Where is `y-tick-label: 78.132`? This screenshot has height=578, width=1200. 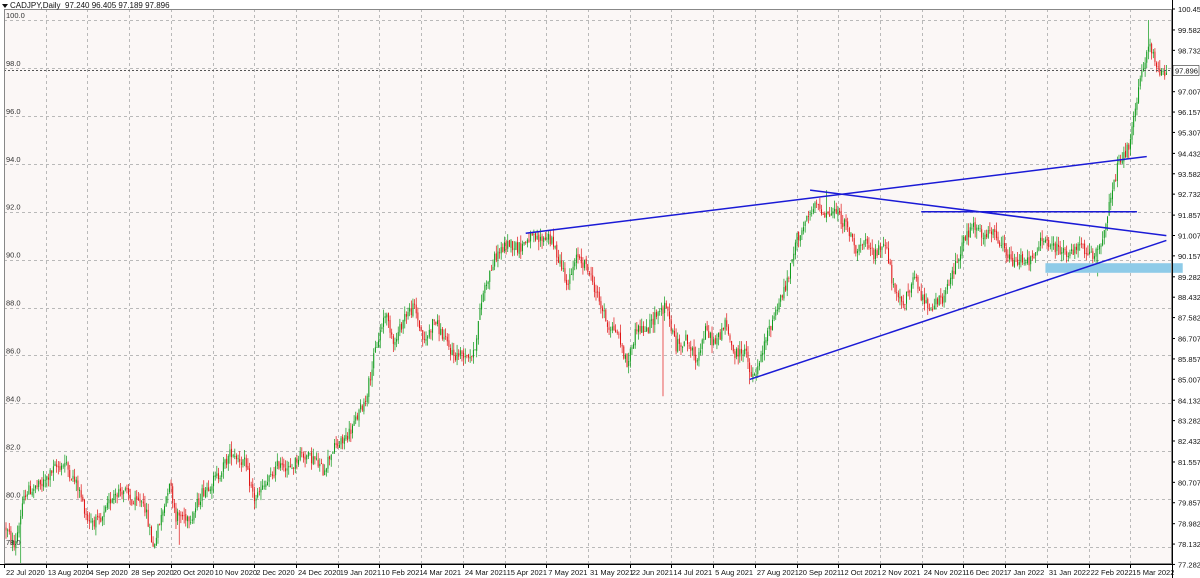 y-tick-label: 78.132 is located at coordinates (1189, 544).